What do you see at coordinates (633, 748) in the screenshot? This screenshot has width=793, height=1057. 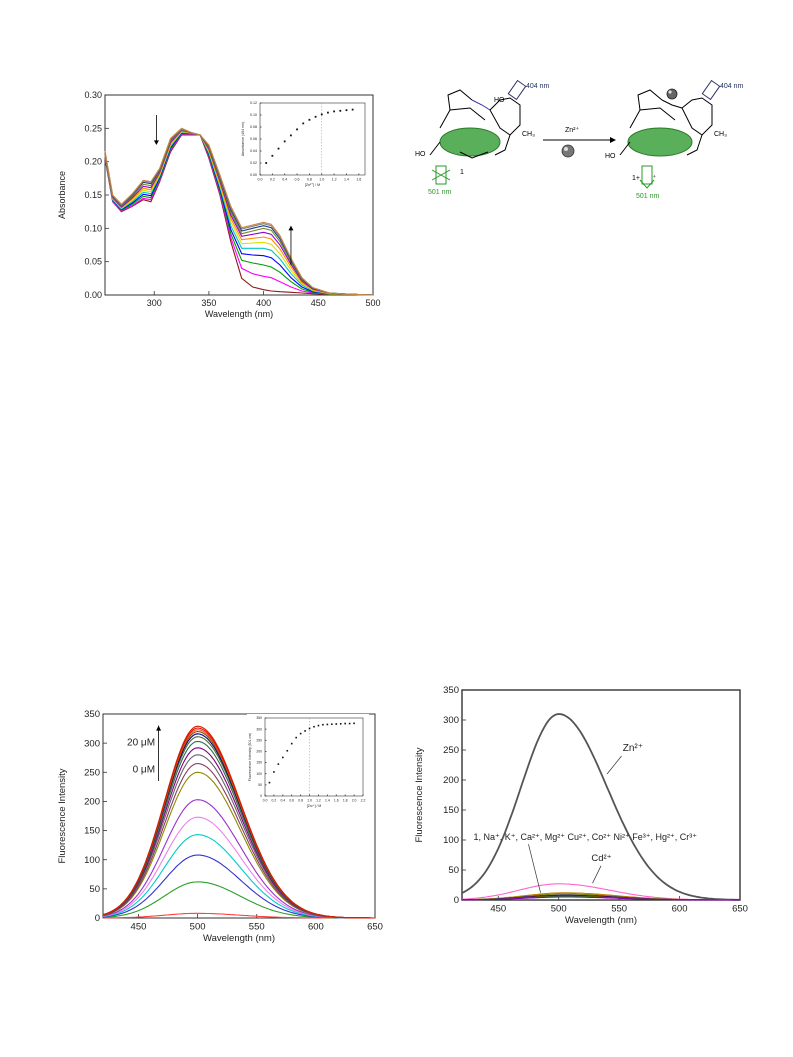 I see `zn-label: Zn²⁺` at bounding box center [633, 748].